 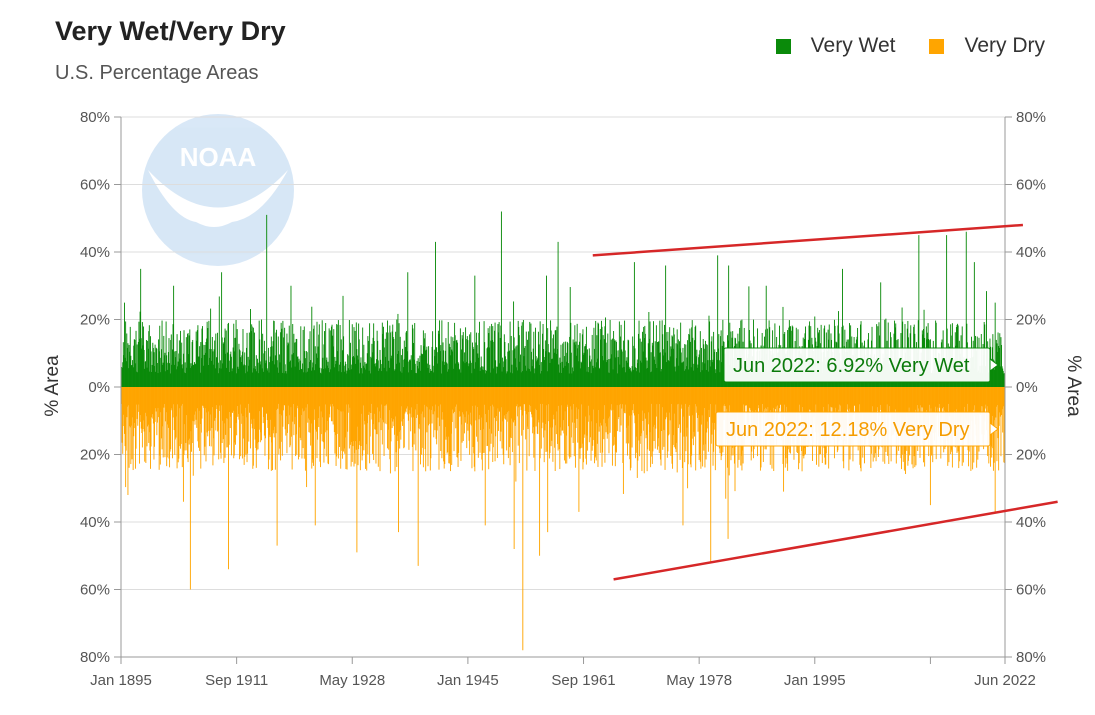 I want to click on y-tick-label-left: 60%, so click(x=95, y=590).